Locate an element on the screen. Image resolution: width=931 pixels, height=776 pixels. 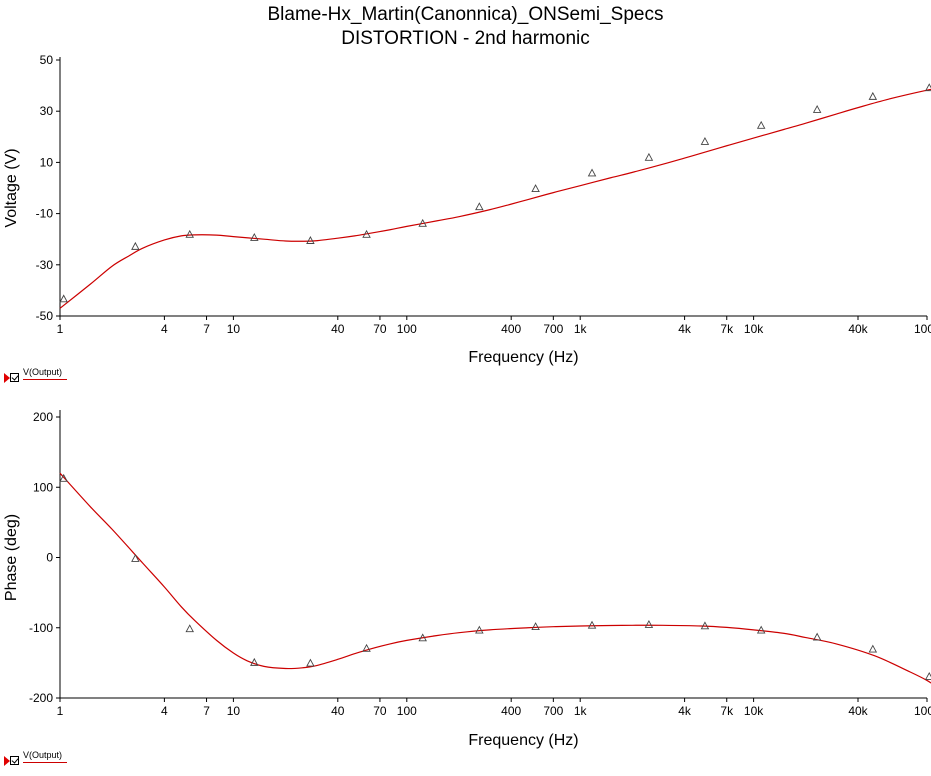
y-tick-label: -200 is located at coordinates (41, 698).